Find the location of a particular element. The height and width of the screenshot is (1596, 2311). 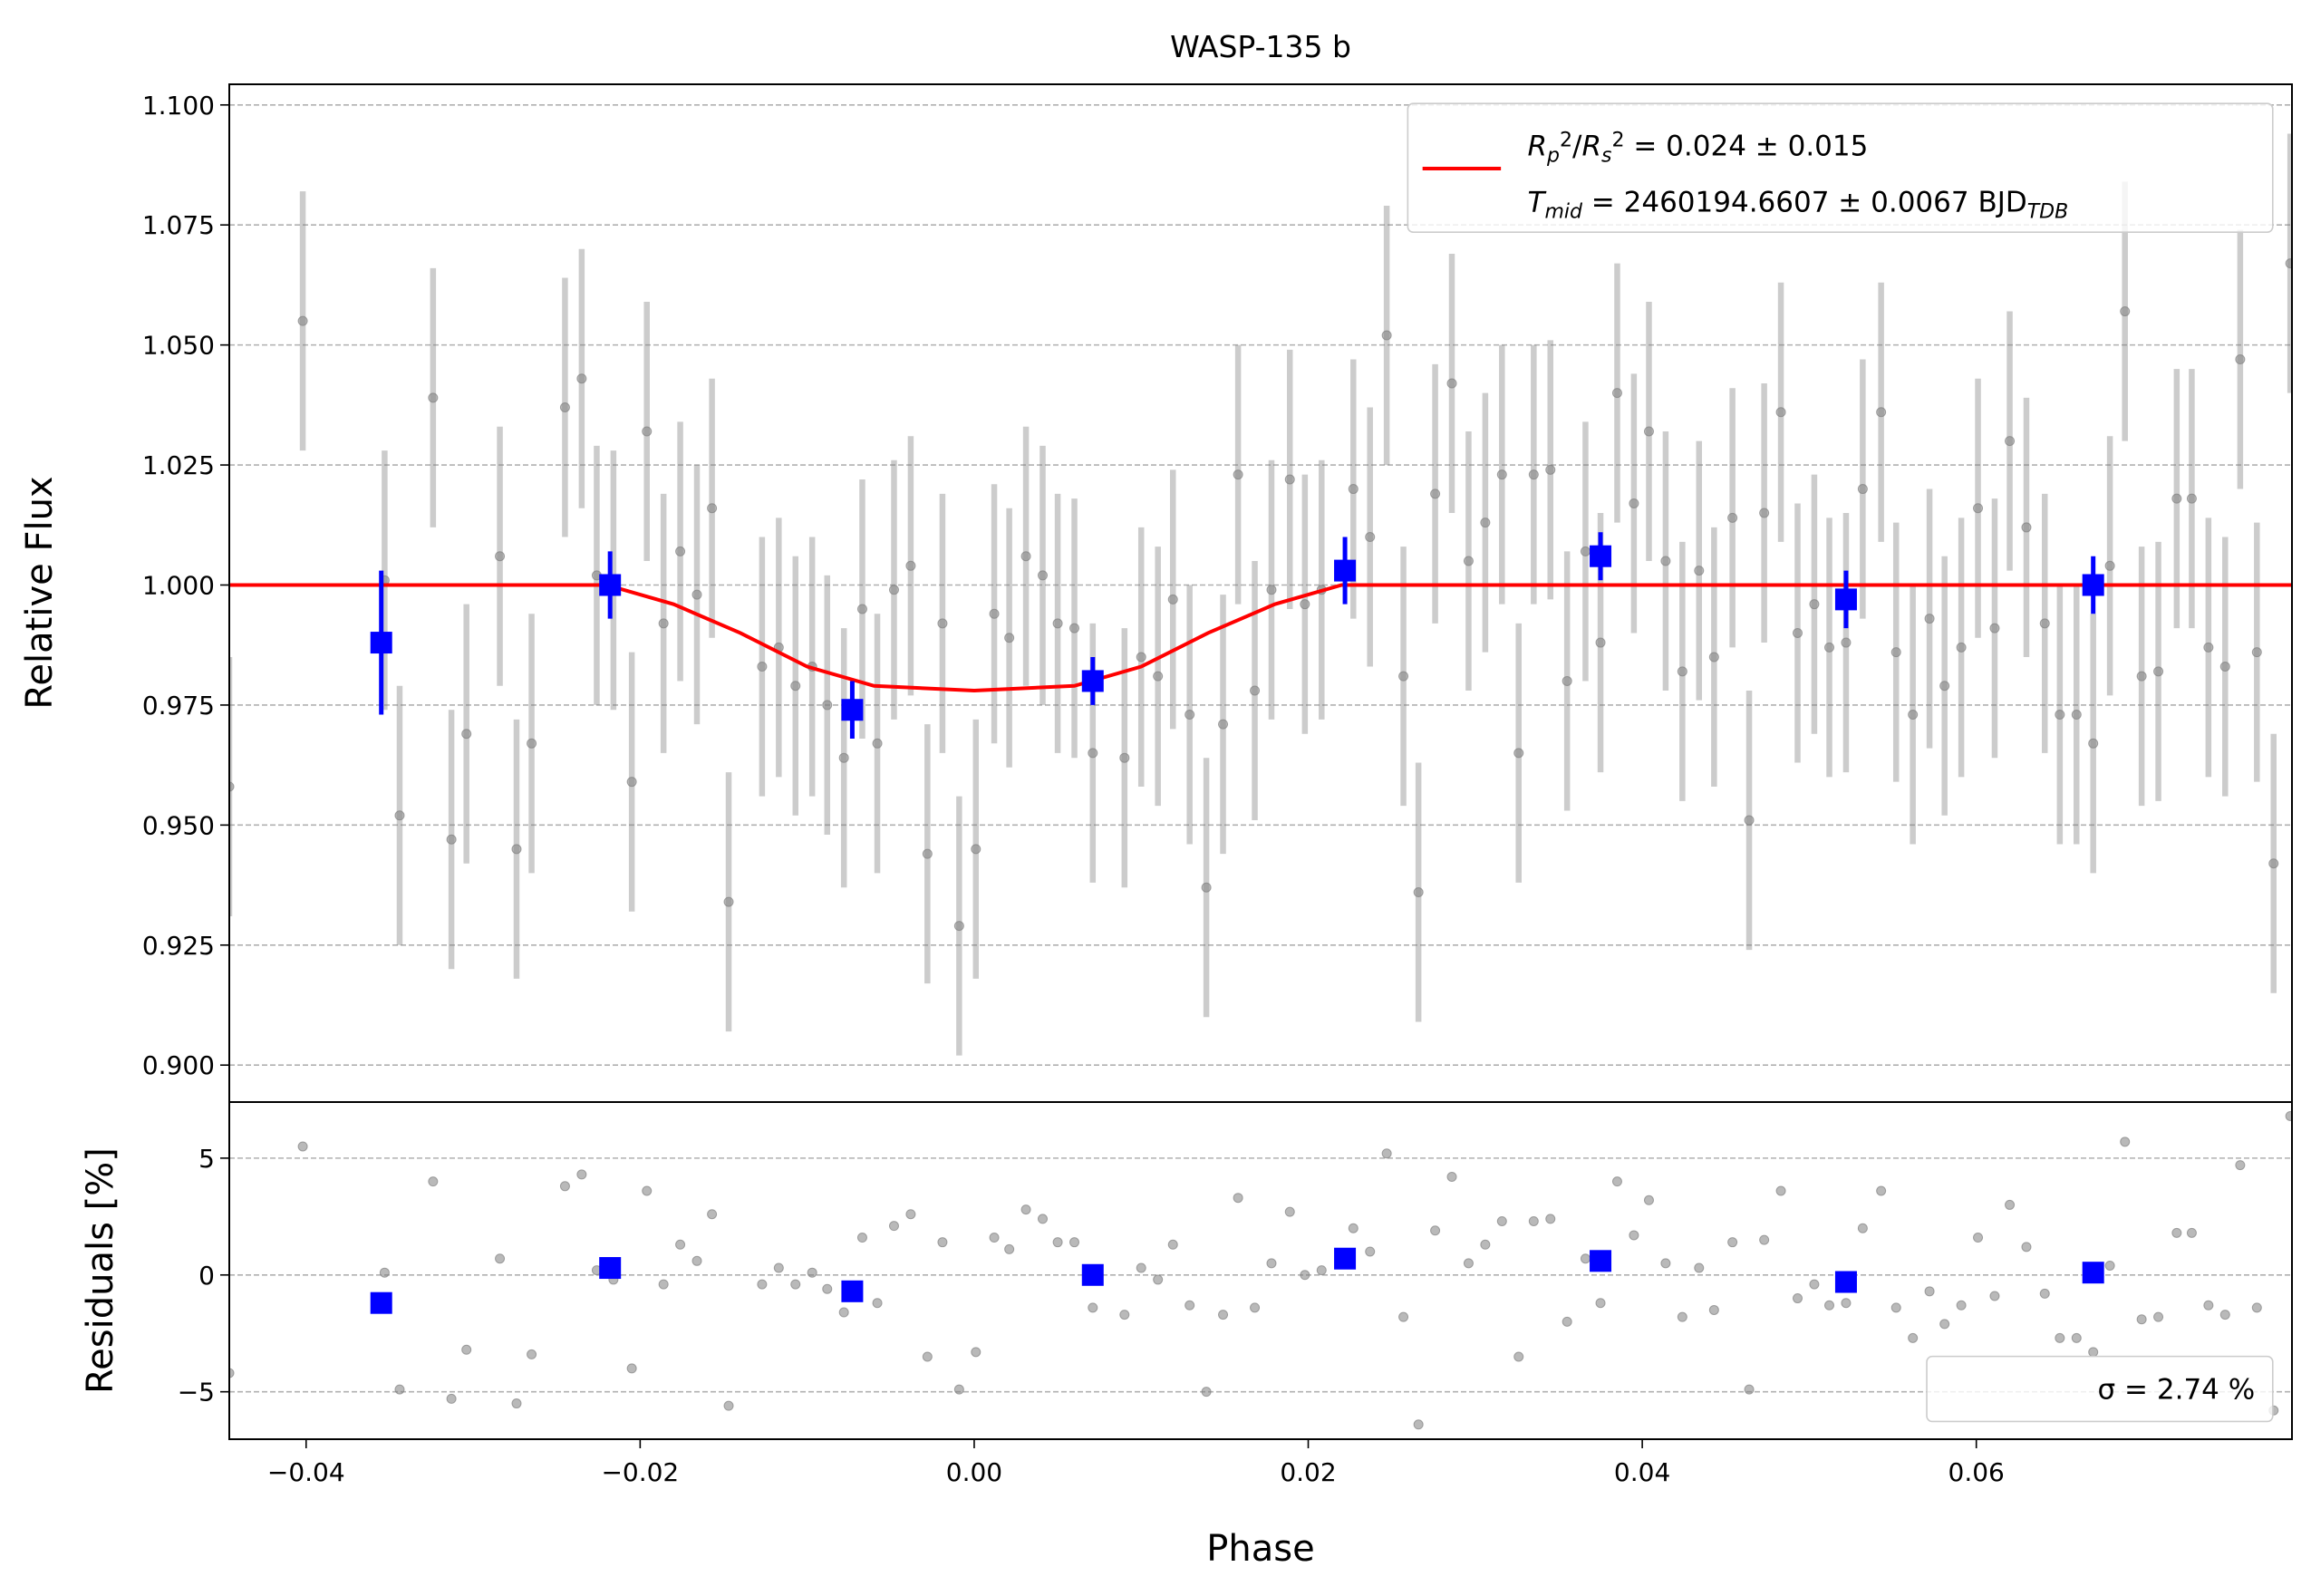

y-axis-label: Residuals [%] is located at coordinates (101, 1270).